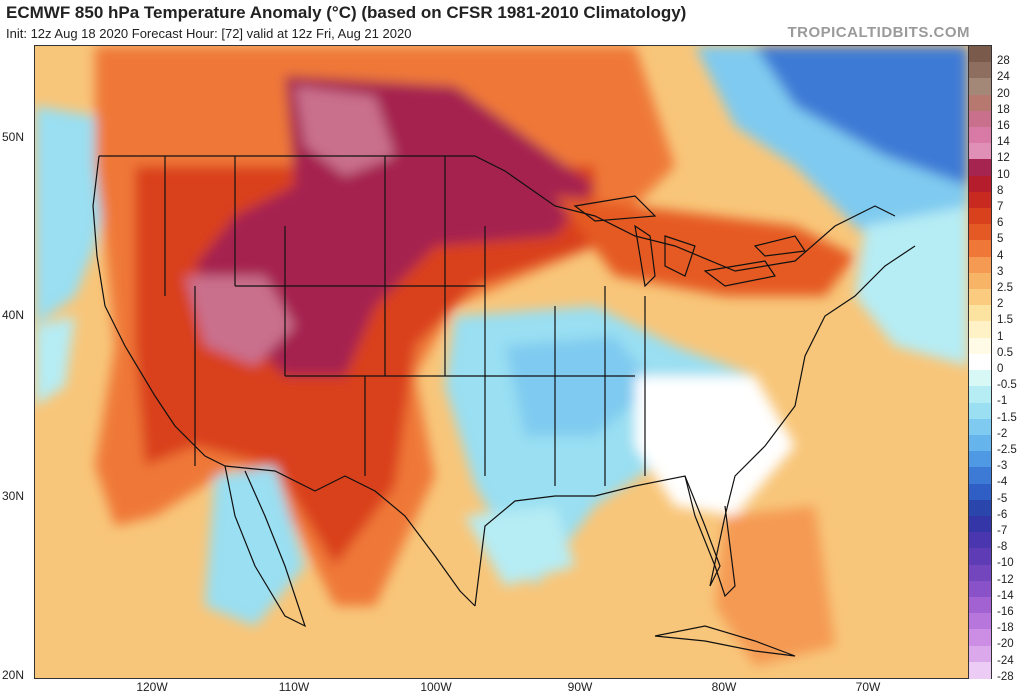 The width and height of the screenshot is (1024, 696). Describe the element at coordinates (1003, 174) in the screenshot. I see `colorbar-label: 10` at that location.